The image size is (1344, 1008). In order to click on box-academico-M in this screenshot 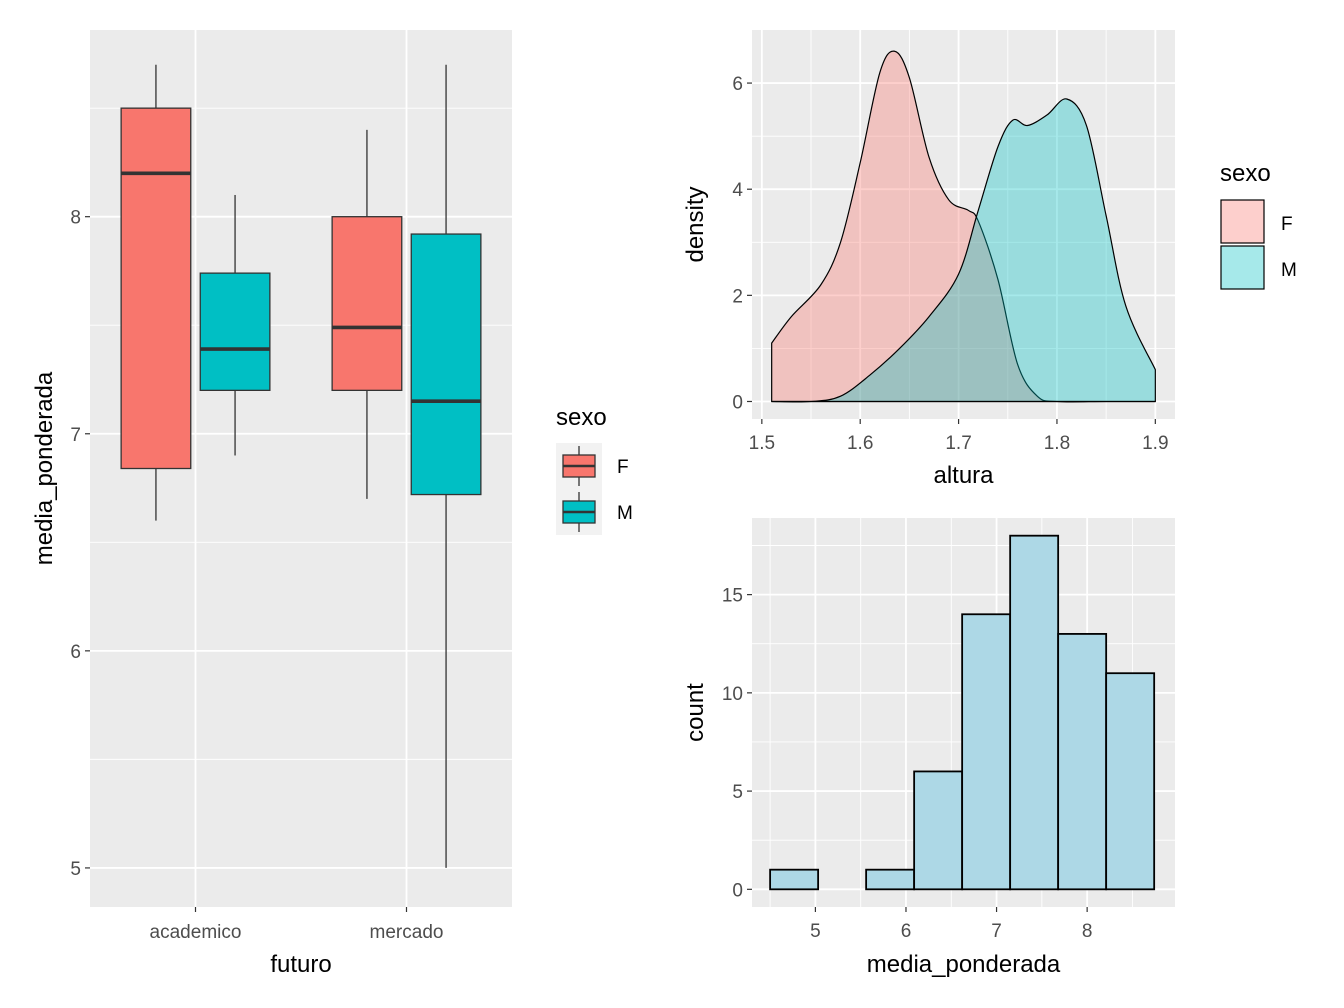, I will do `click(235, 332)`.